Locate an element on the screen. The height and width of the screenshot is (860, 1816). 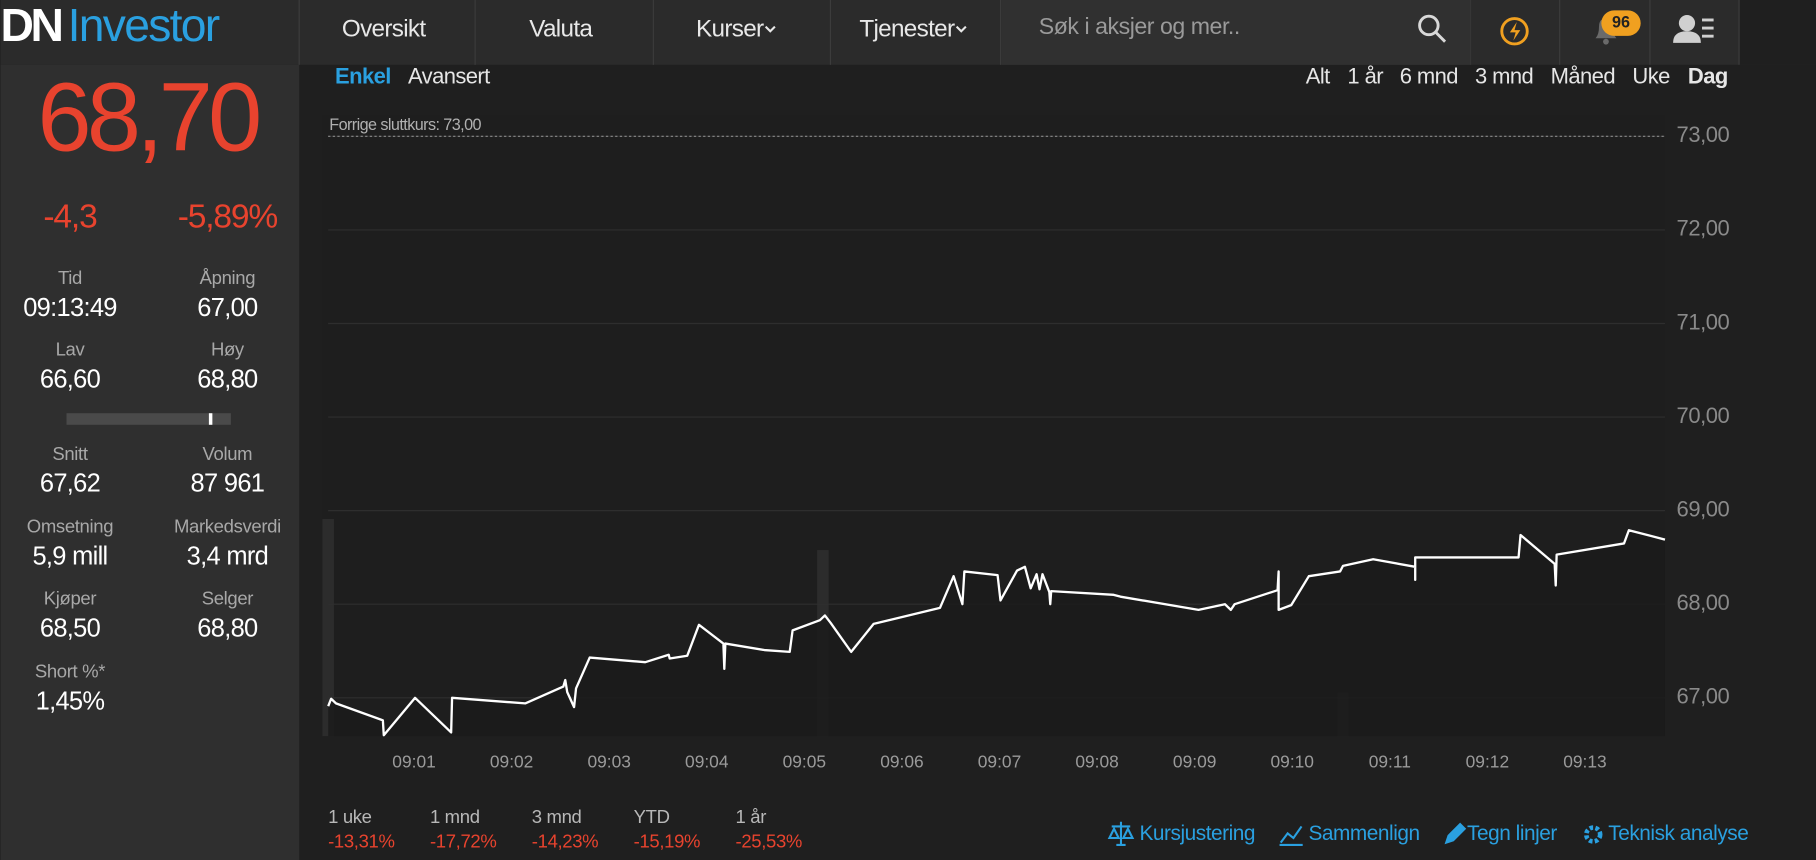
price-change: -4,3 is located at coordinates (70, 217).